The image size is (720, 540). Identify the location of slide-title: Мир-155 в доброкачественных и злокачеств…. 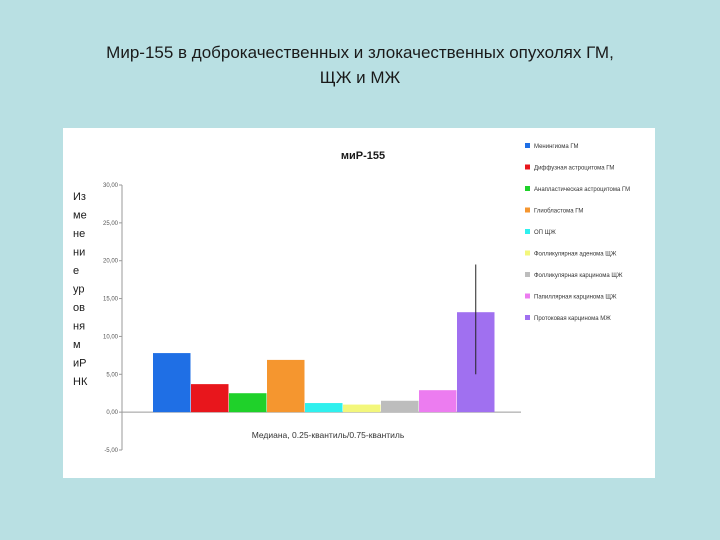
(360, 65).